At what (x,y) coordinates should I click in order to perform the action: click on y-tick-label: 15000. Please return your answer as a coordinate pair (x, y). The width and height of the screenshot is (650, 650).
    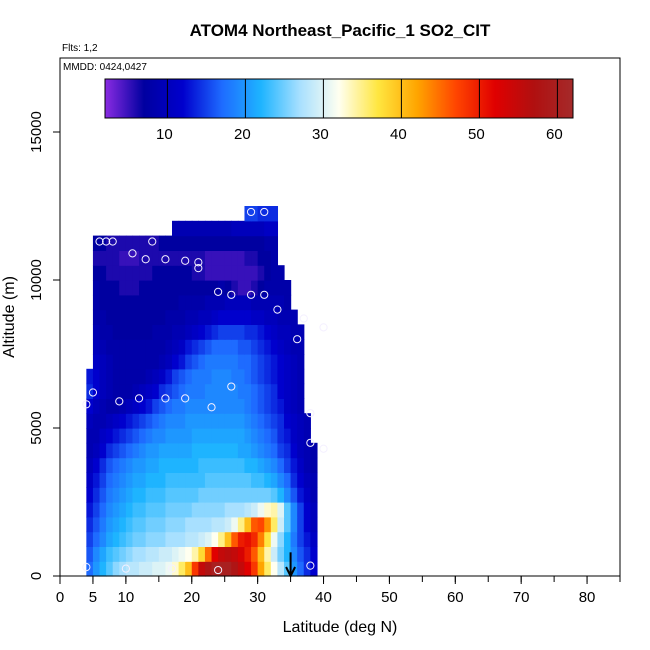
    Looking at the image, I should click on (36, 132).